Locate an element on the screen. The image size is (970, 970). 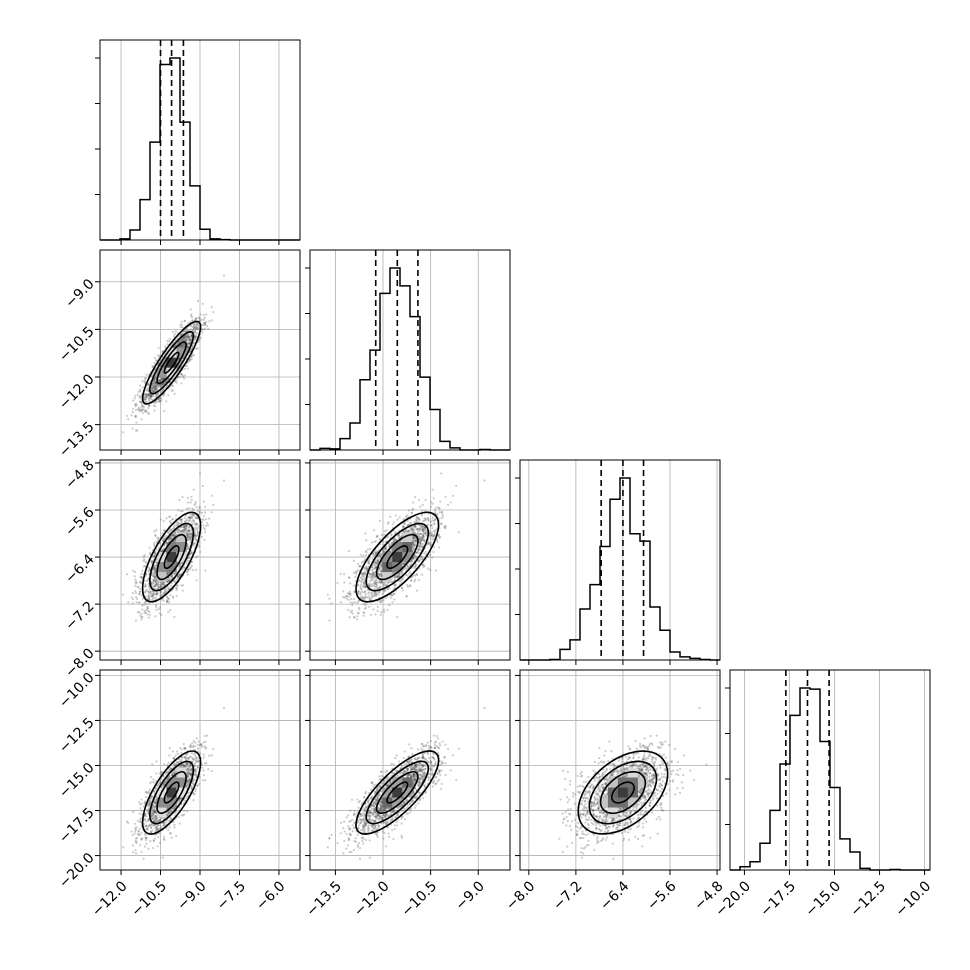
x-tick-label: −15.0 is located at coordinates (823, 899).